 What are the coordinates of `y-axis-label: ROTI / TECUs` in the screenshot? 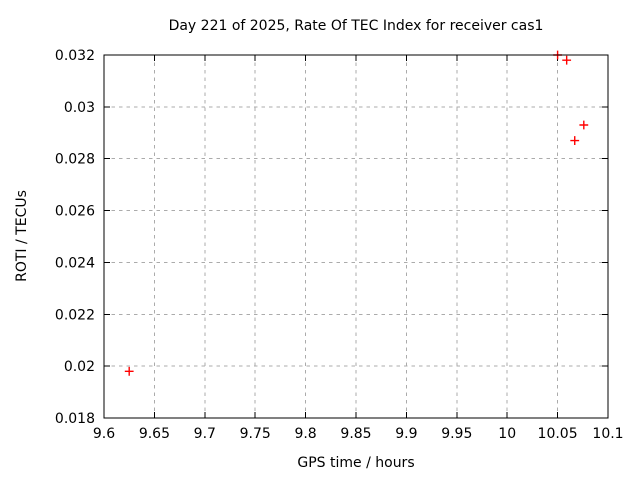 It's located at (22, 236).